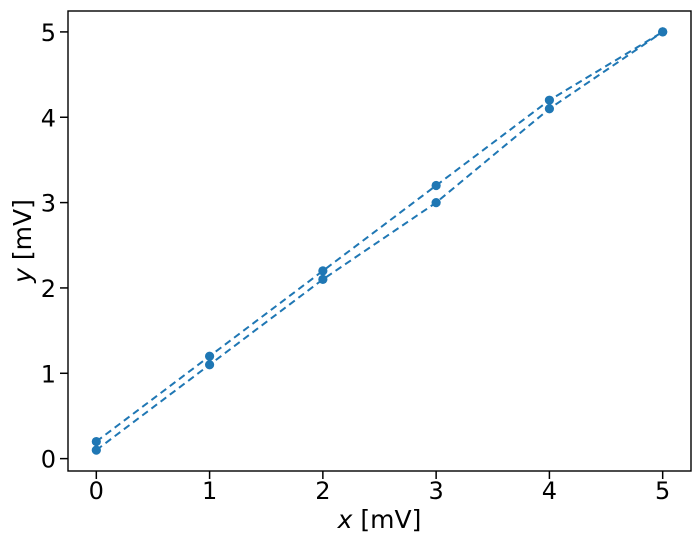  I want to click on y-axis-label: y [mV], so click(22, 241).